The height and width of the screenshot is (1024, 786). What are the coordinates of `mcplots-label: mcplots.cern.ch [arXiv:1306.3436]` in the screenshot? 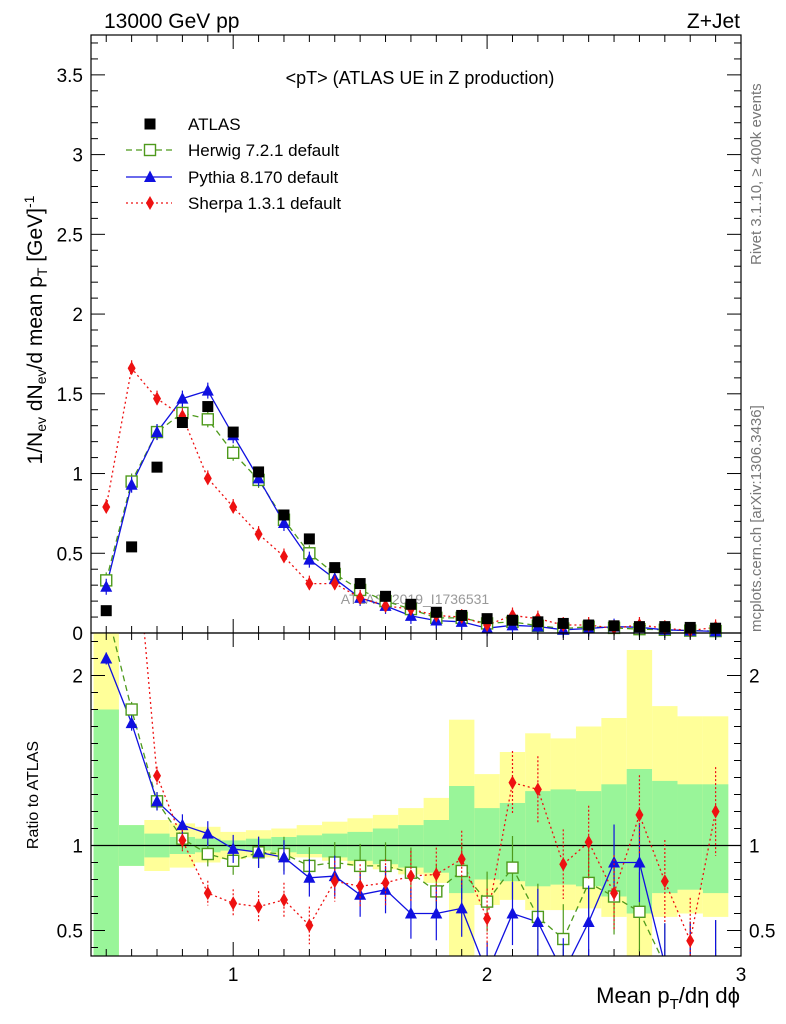 It's located at (756, 518).